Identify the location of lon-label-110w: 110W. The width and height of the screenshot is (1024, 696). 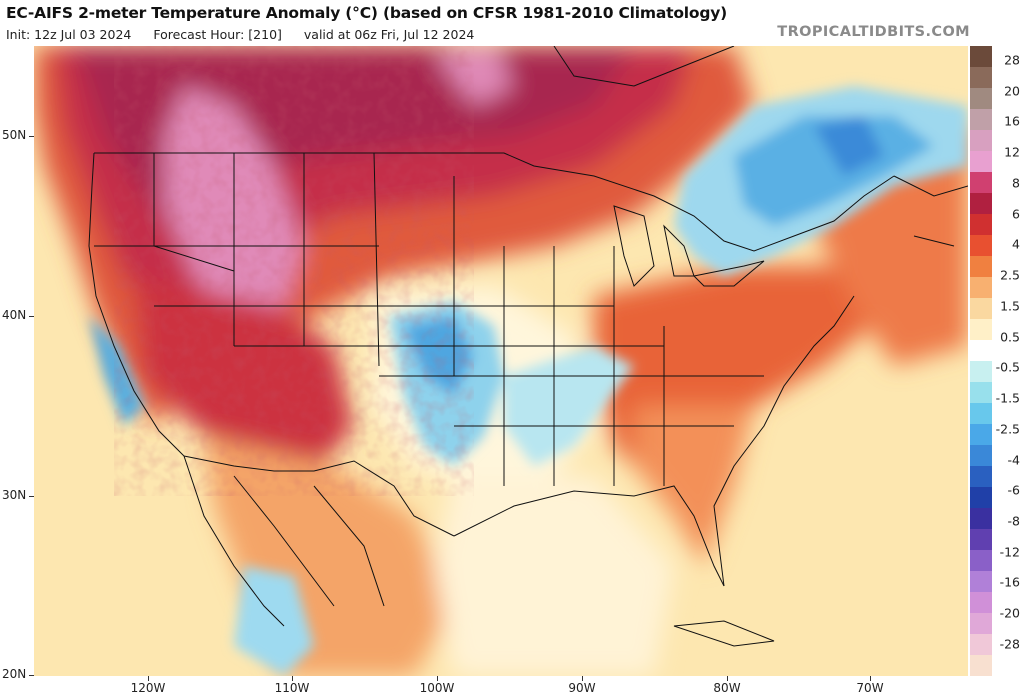
(292, 688).